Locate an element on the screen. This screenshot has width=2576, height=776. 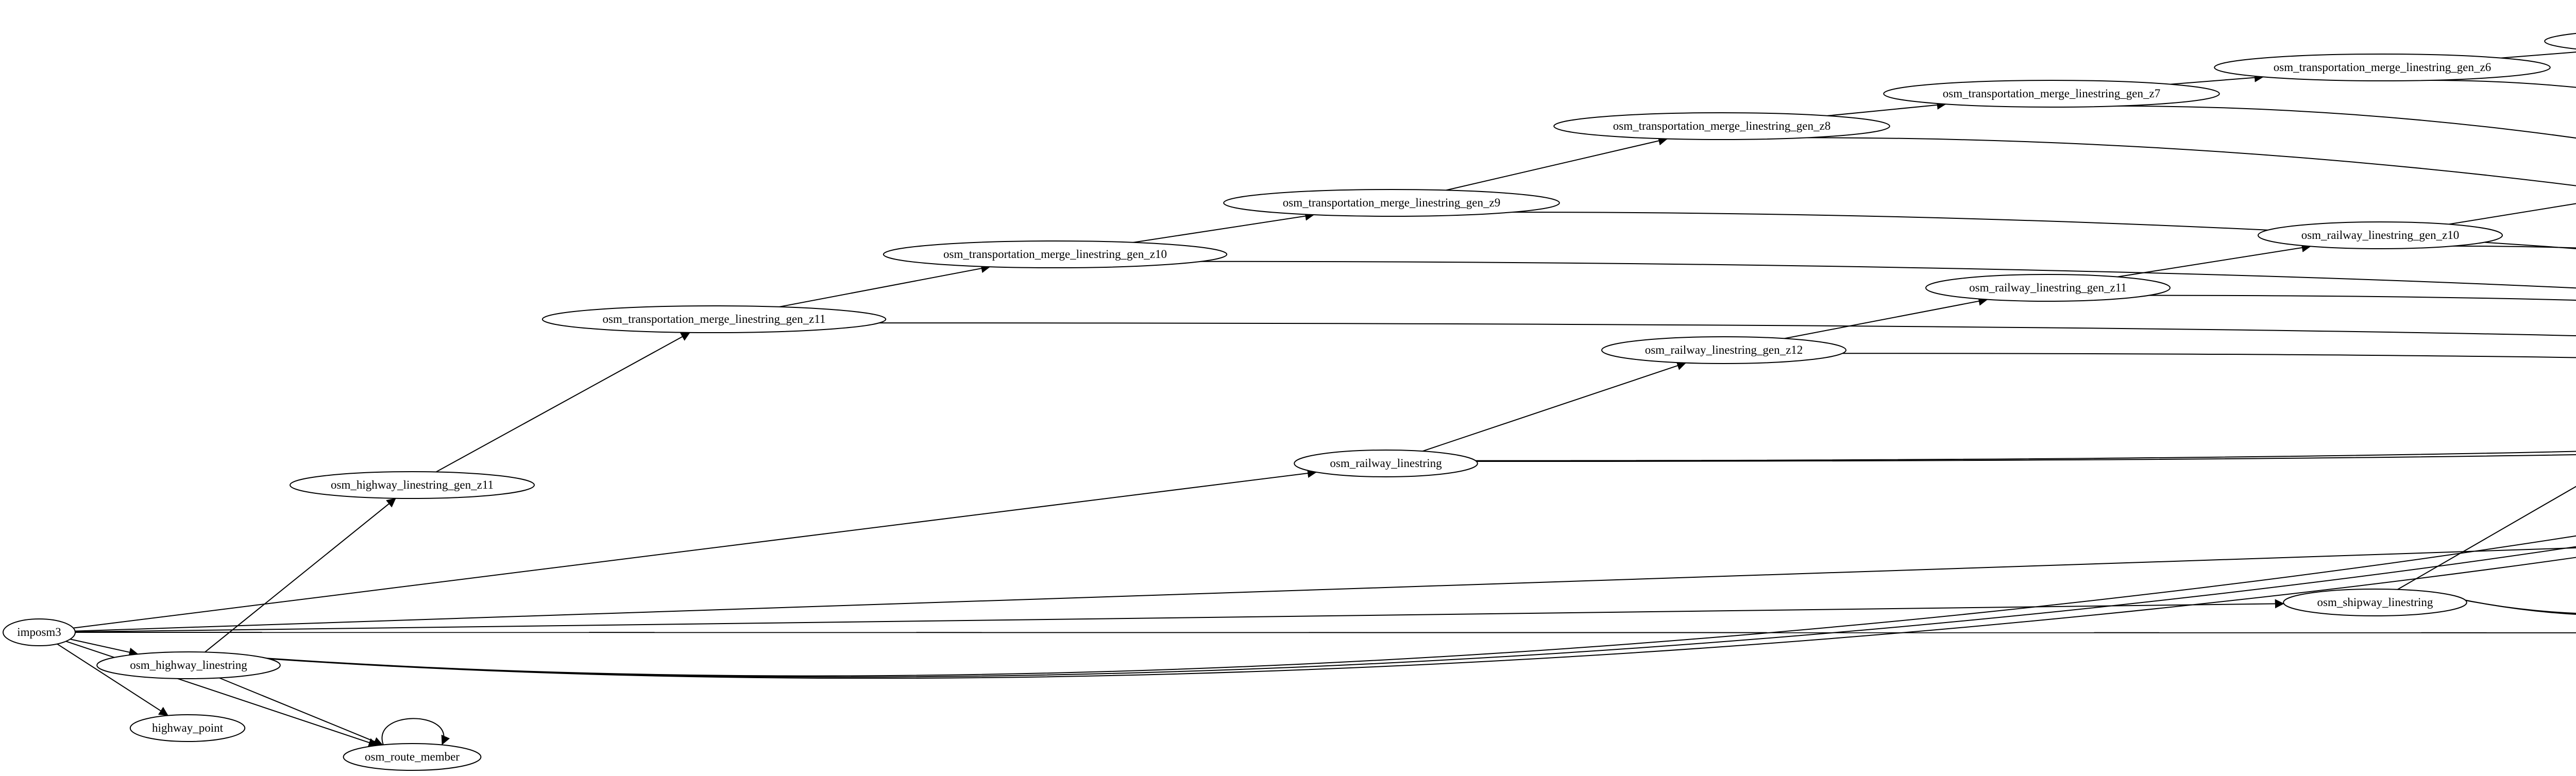
edge-osm_transportation_merge_linestring_gen_z9-to-row-z9 is located at coordinates (2044, 230).